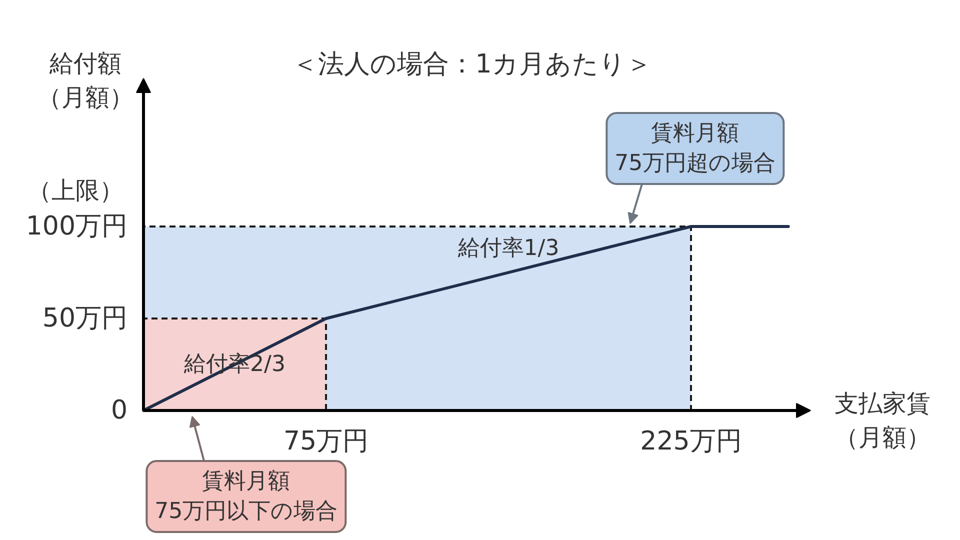  What do you see at coordinates (85, 319) in the screenshot?
I see `y-tick-label: 50万円` at bounding box center [85, 319].